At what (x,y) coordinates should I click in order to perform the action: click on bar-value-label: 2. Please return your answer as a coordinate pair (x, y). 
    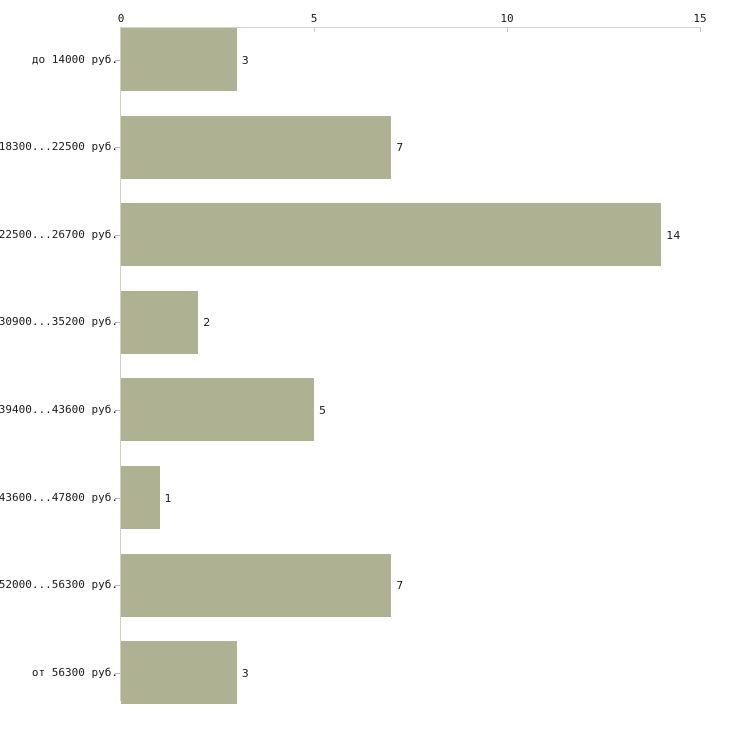
    Looking at the image, I should click on (207, 323).